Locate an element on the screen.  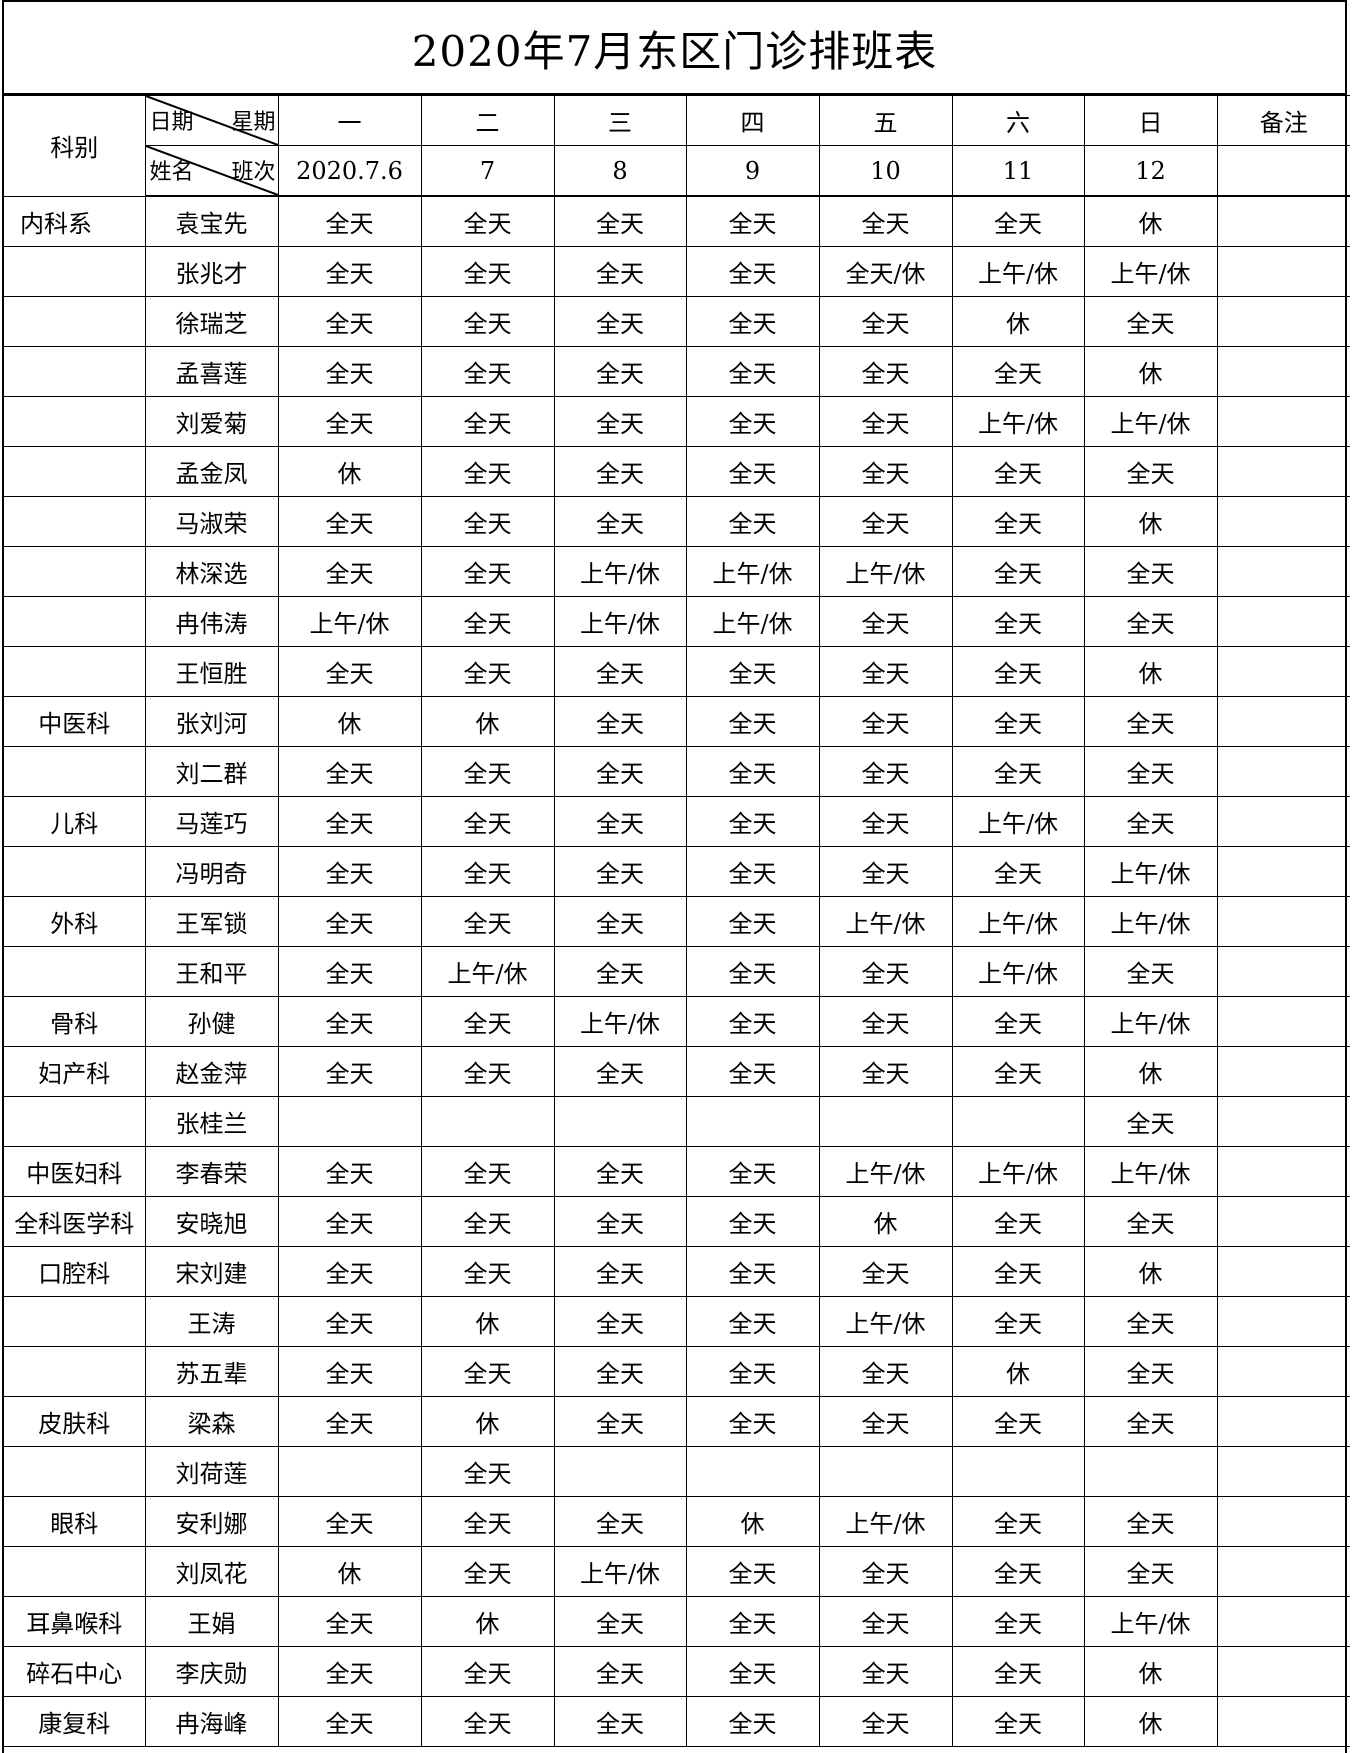
name-cell: 林深选 is located at coordinates (211, 571).